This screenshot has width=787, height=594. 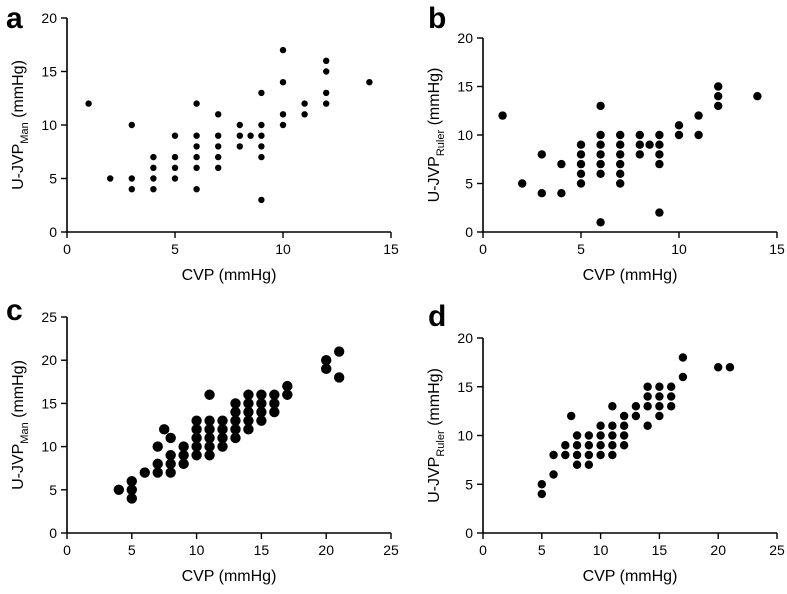 I want to click on panel-d-x-tick-label: 20, so click(x=718, y=550).